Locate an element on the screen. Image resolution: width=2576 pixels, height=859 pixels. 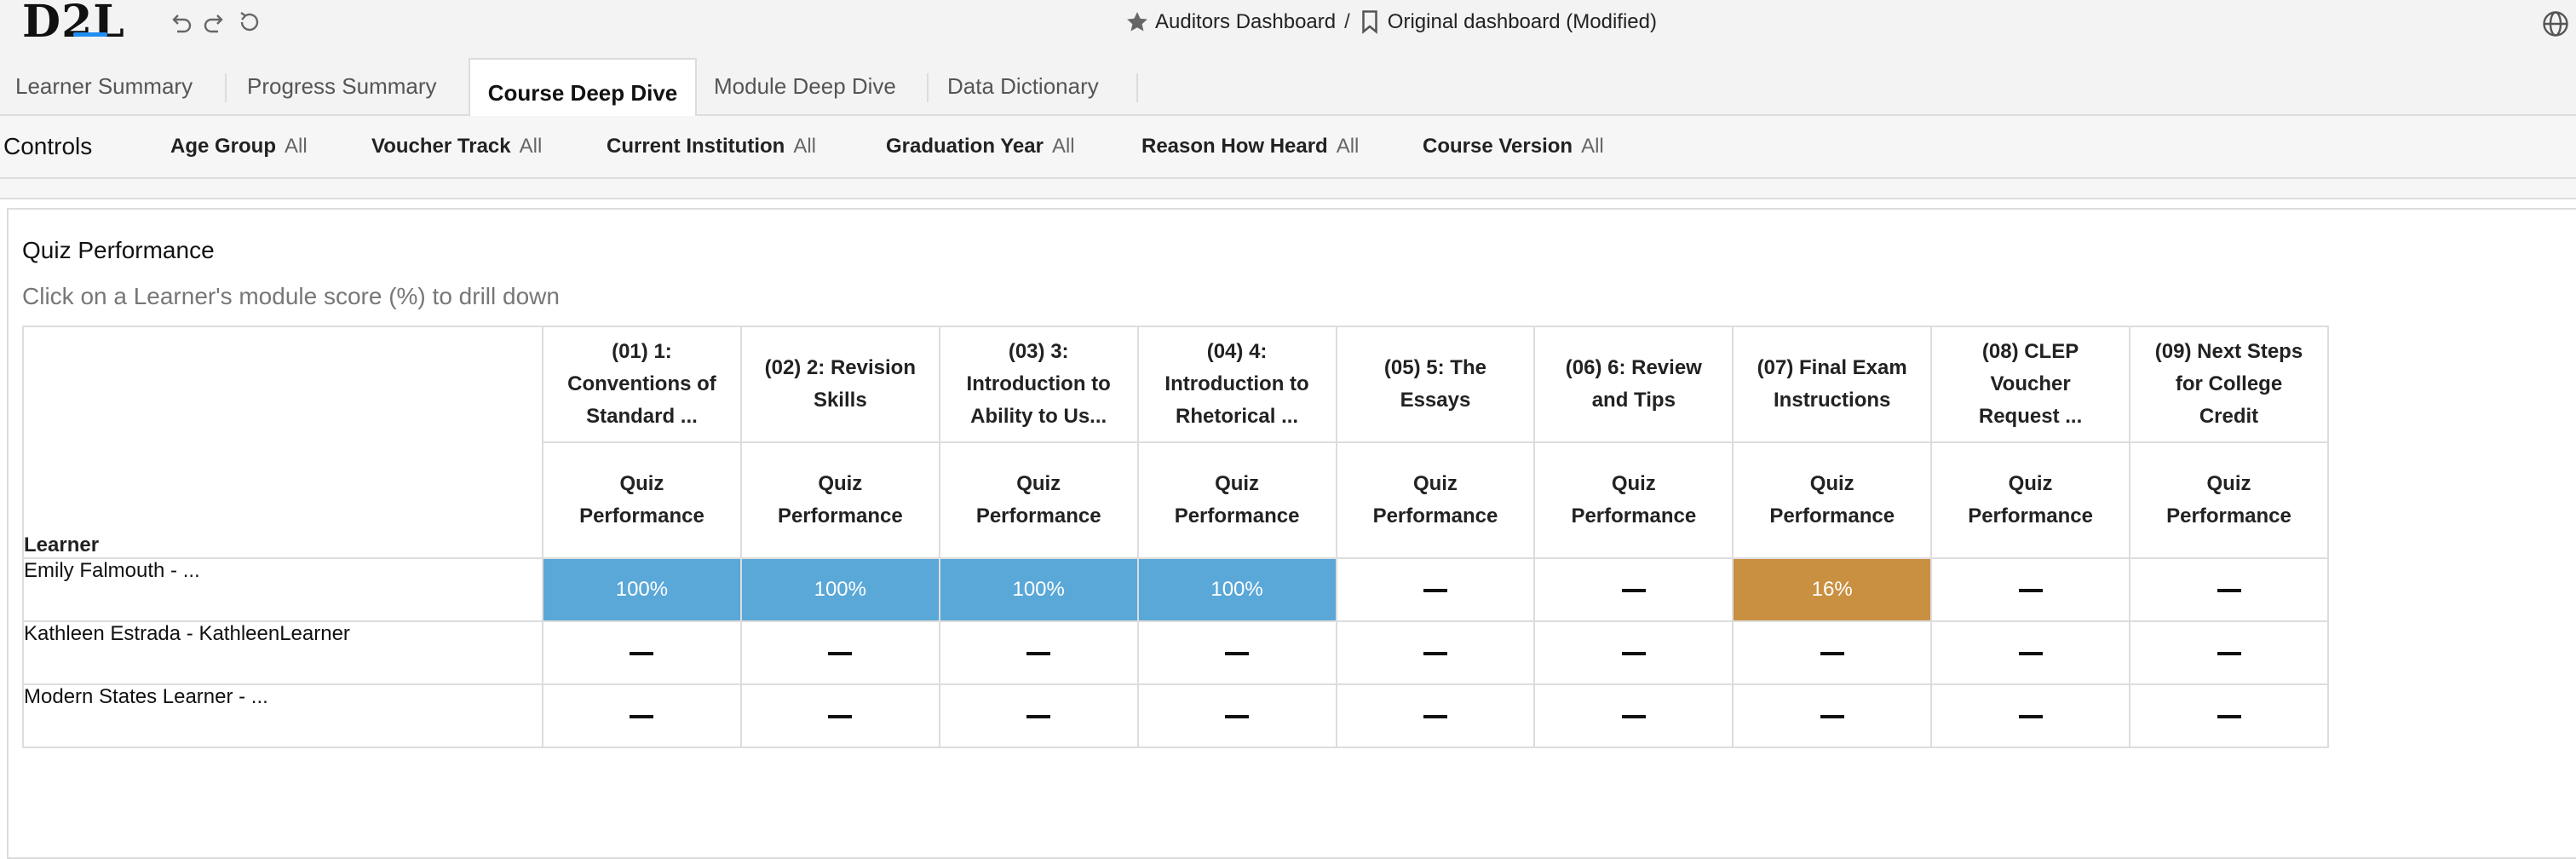
tab-learner-summary: Learner Summary is located at coordinates (104, 86).